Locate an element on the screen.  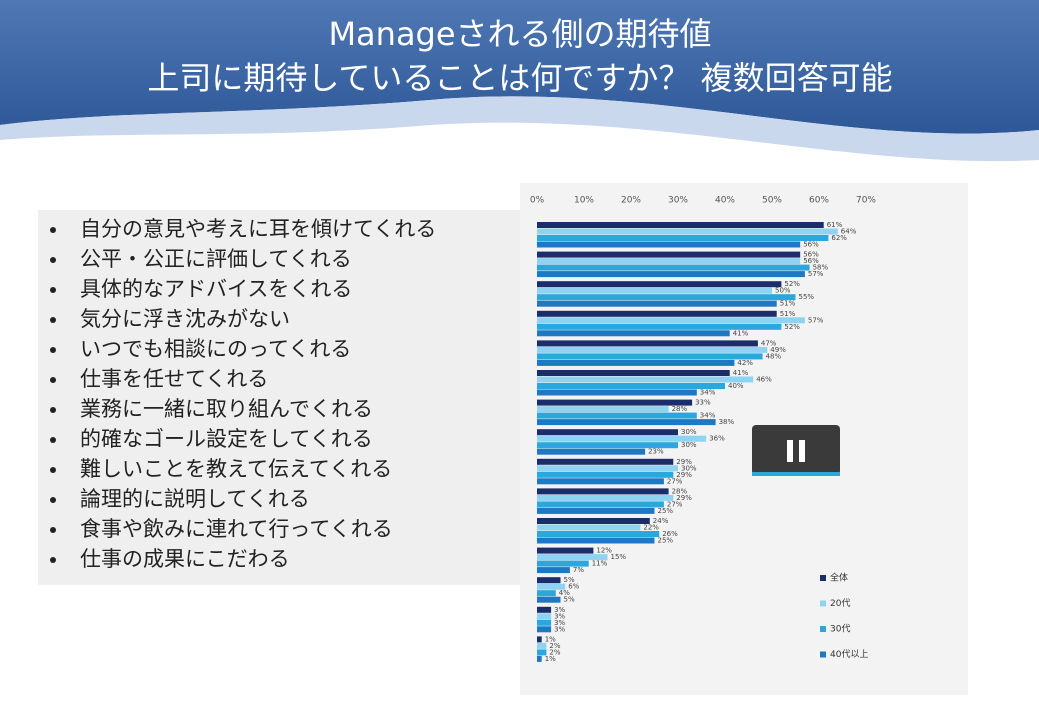
value-label: 15% is located at coordinates (619, 557).